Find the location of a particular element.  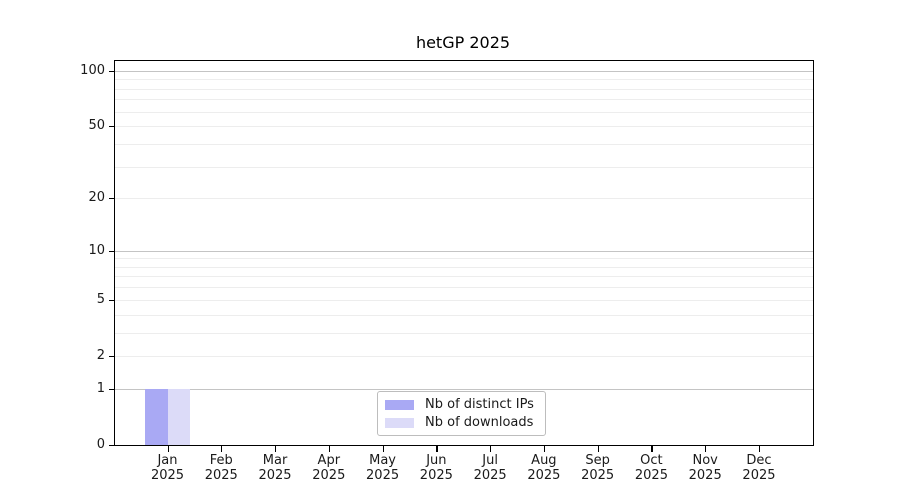

x-axis-tick-label: Aug 2025 is located at coordinates (544, 468).